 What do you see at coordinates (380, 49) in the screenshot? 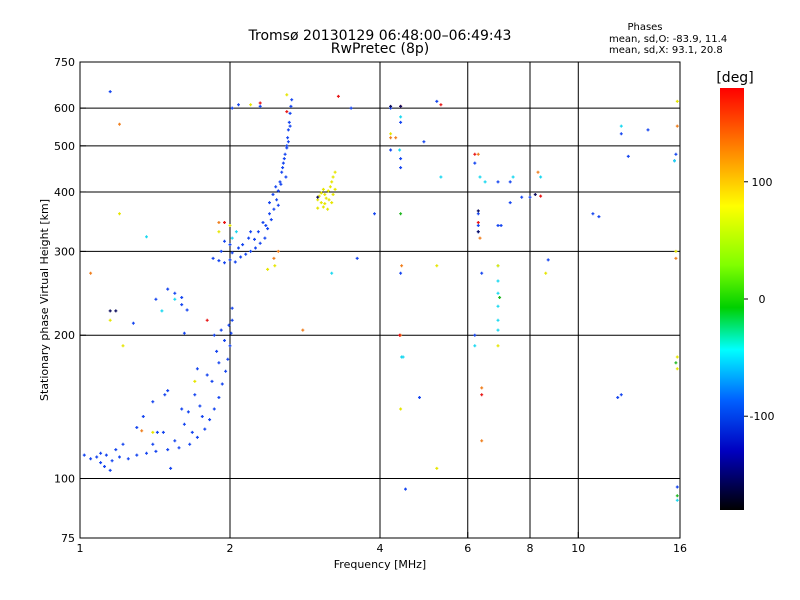
I see `chart-subtitle: RwPretec (8p)` at bounding box center [380, 49].